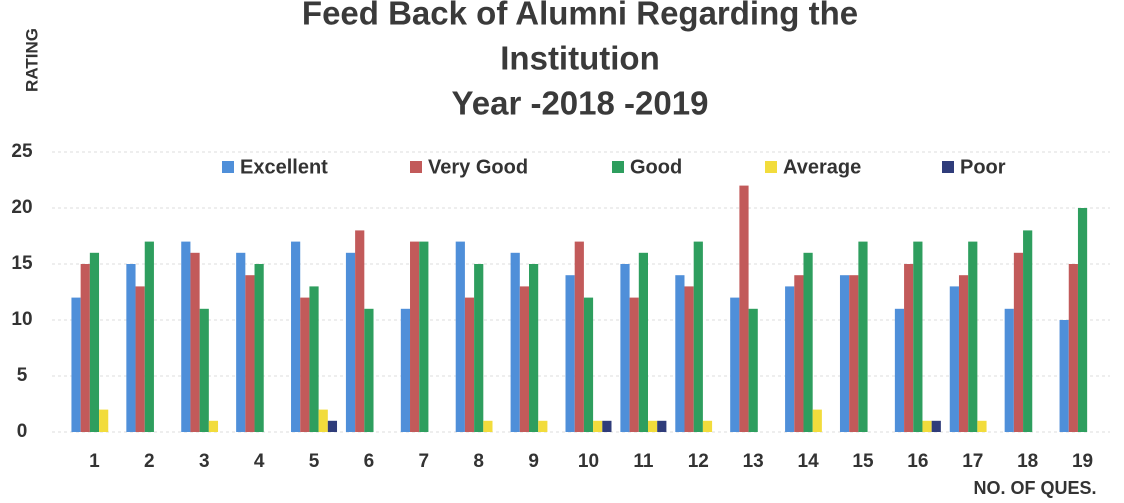  What do you see at coordinates (94, 461) in the screenshot?
I see `x-tick-label: 1` at bounding box center [94, 461].